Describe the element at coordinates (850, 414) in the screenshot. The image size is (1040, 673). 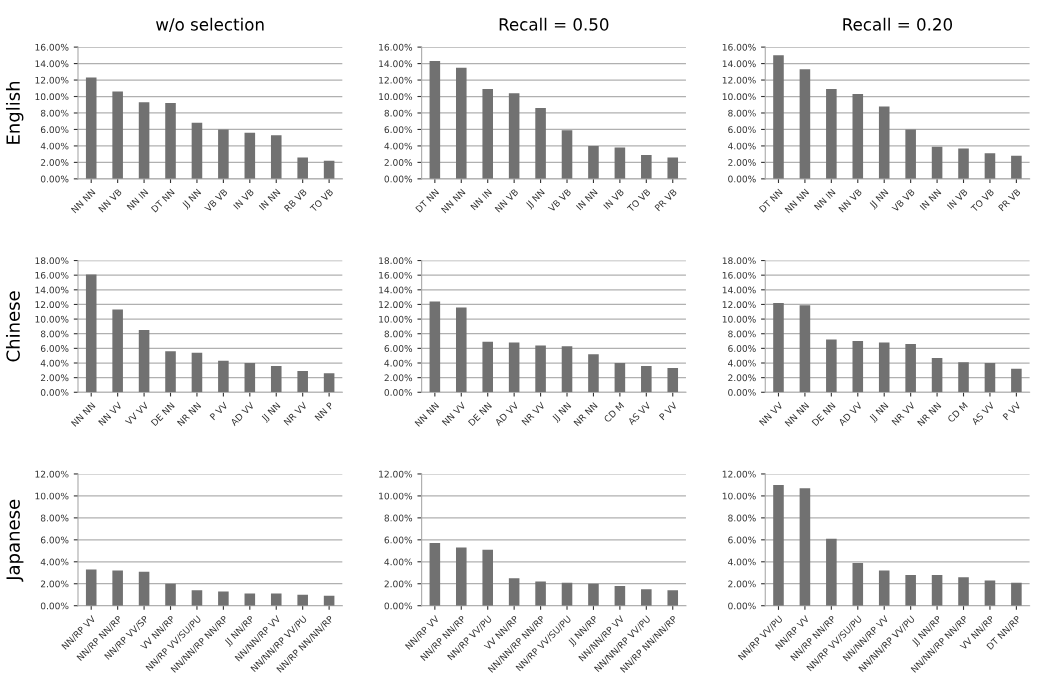
I see `x-tick-label: AD VV` at that location.